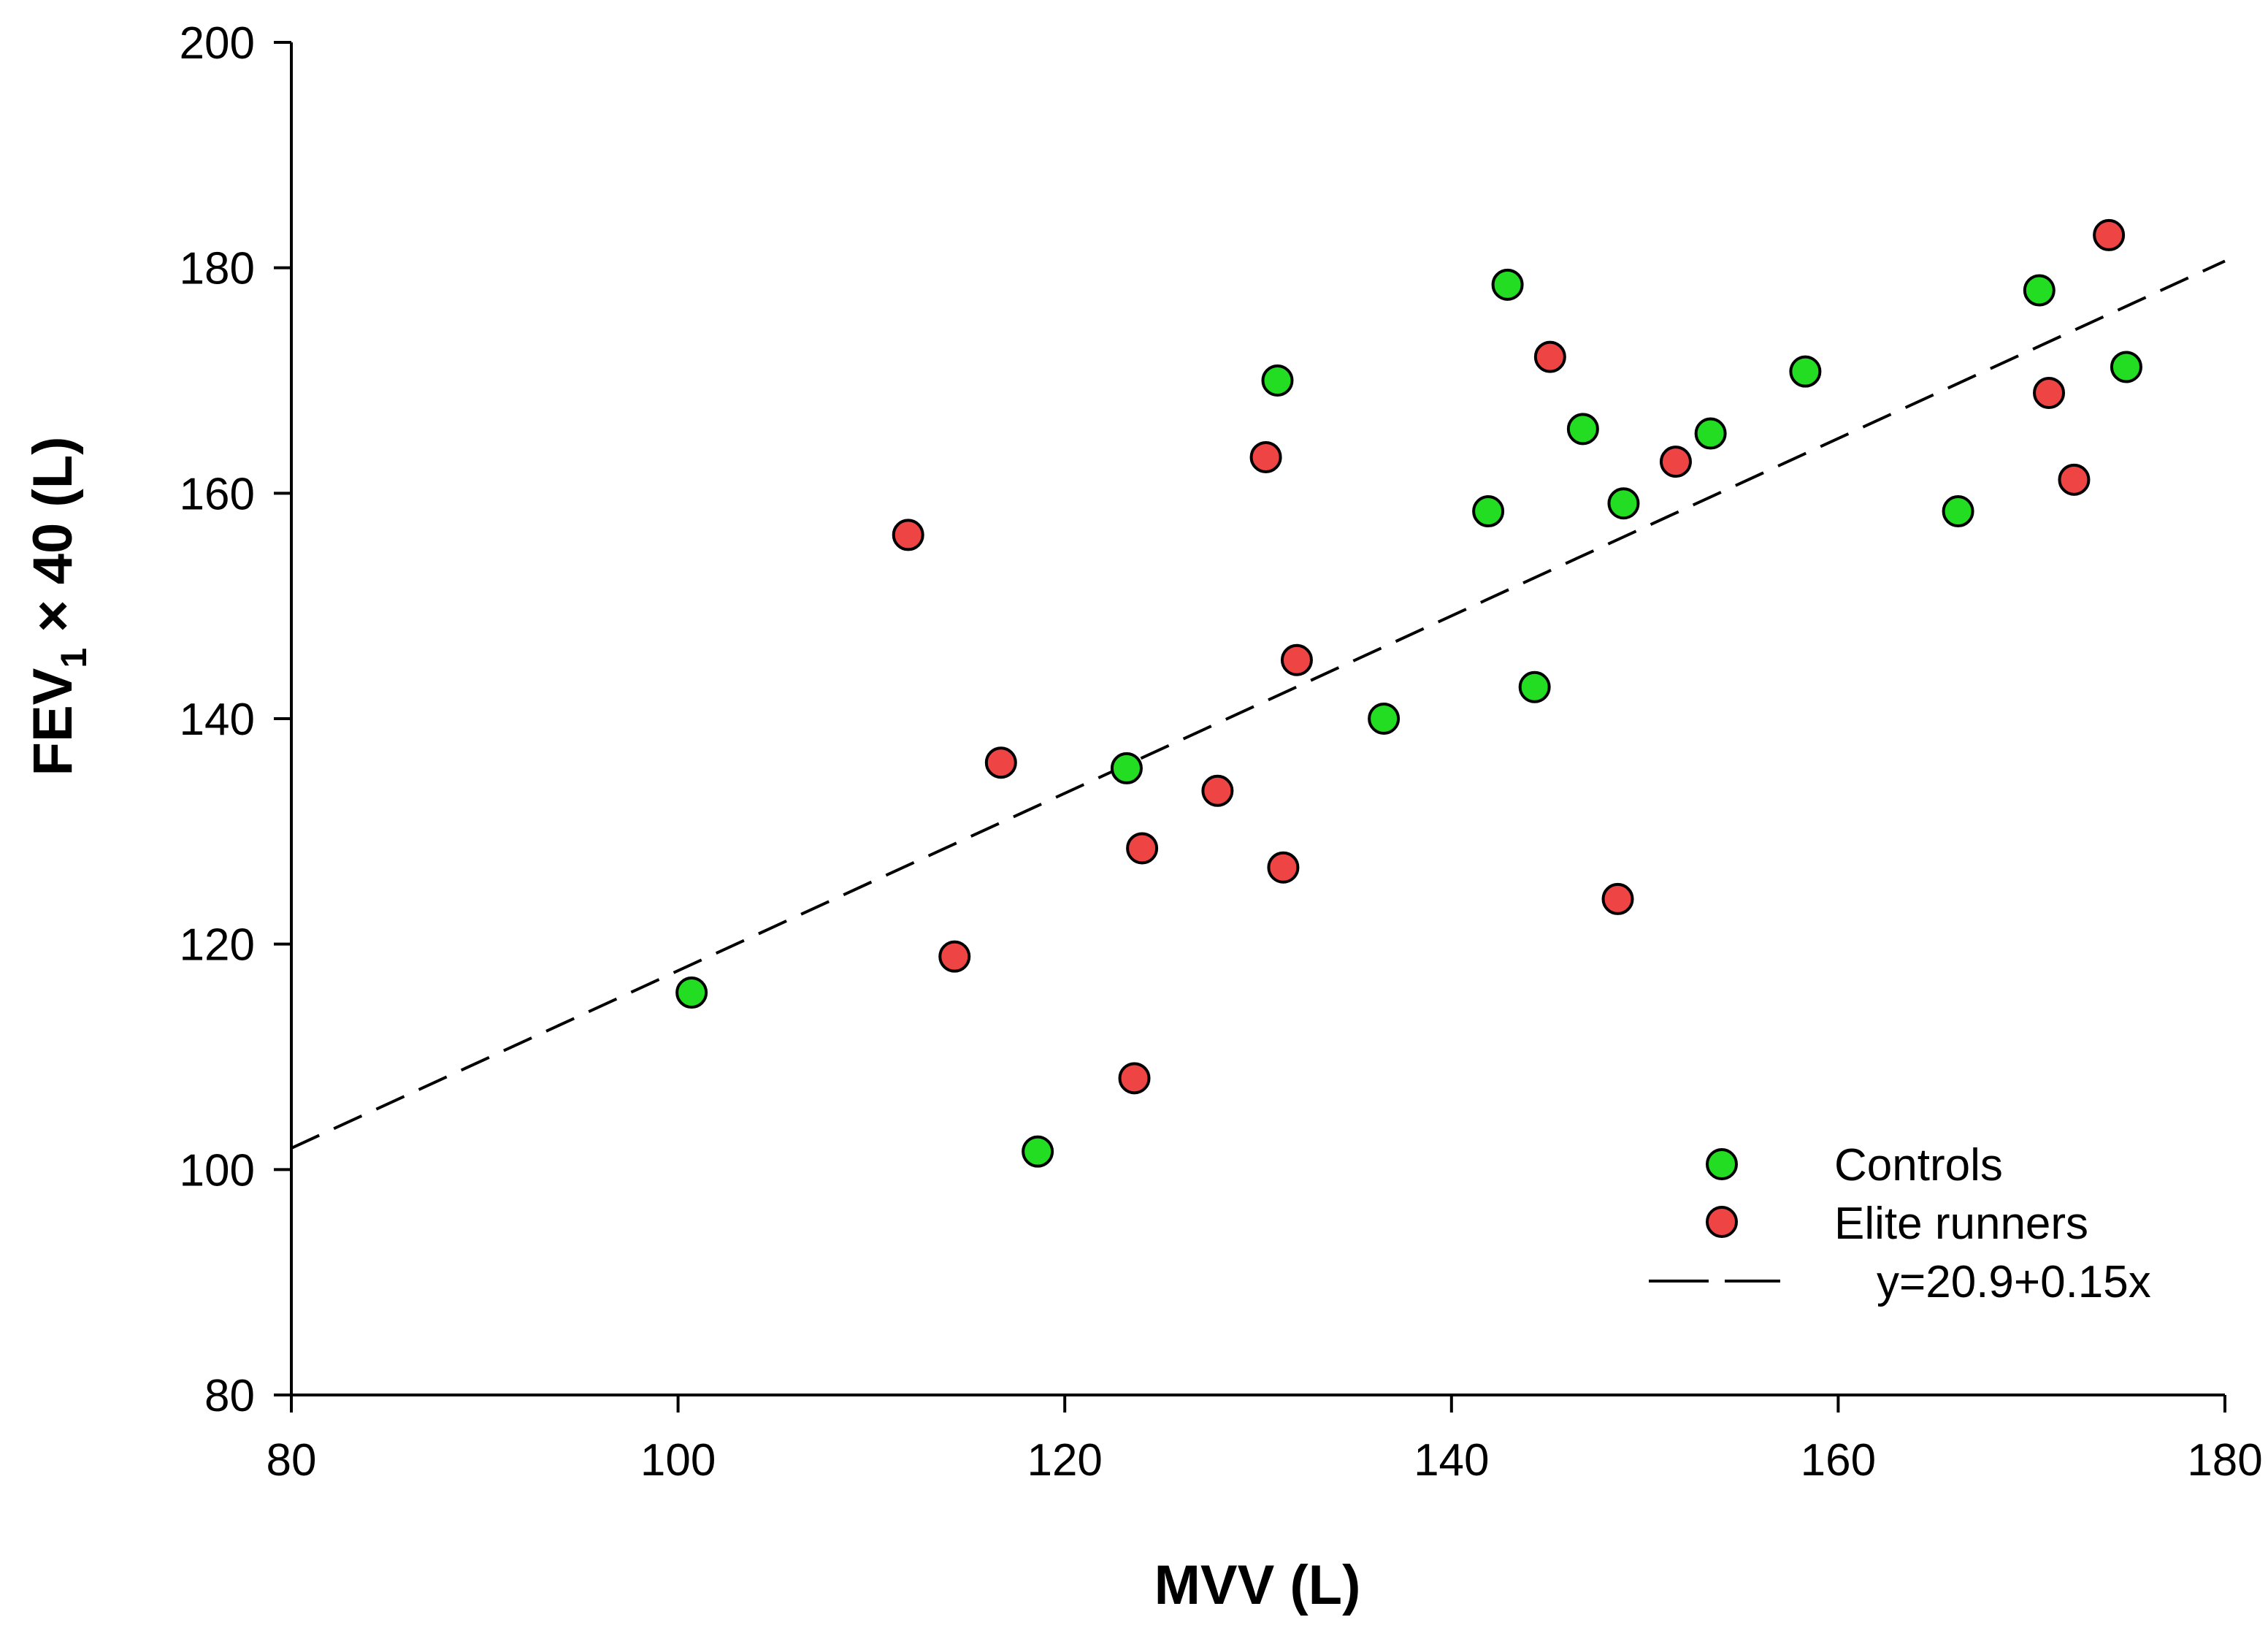 The height and width of the screenshot is (1636, 2268). I want to click on legend-label-fit-line: y=20.9+0.15x, so click(2014, 1282).